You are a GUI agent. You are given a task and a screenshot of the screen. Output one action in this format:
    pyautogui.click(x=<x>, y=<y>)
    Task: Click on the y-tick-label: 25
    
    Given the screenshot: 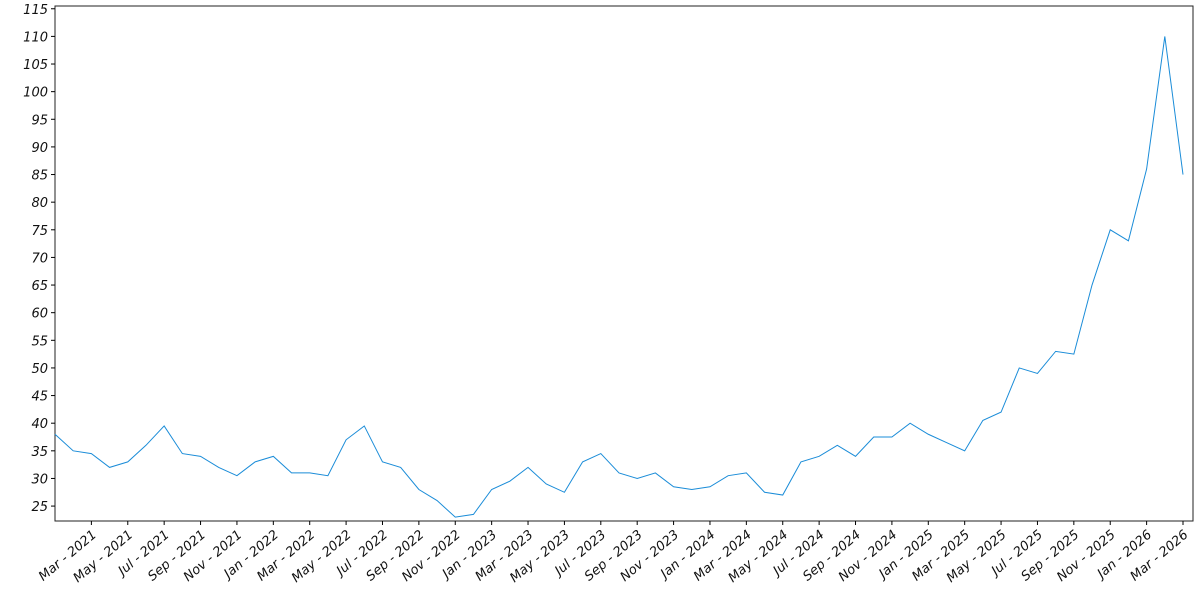 What is the action you would take?
    pyautogui.click(x=39, y=507)
    